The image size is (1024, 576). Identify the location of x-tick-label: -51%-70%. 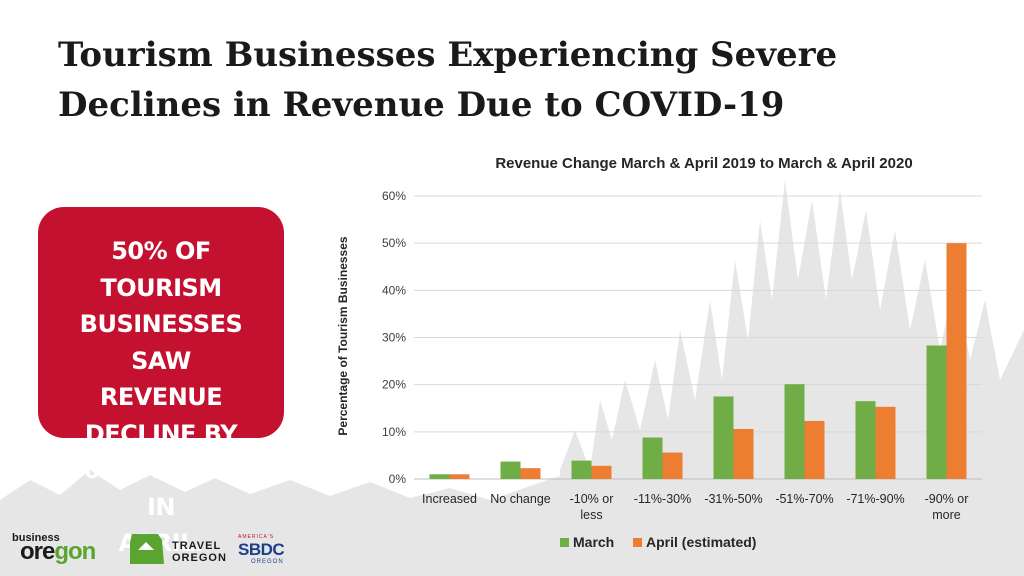
(804, 499).